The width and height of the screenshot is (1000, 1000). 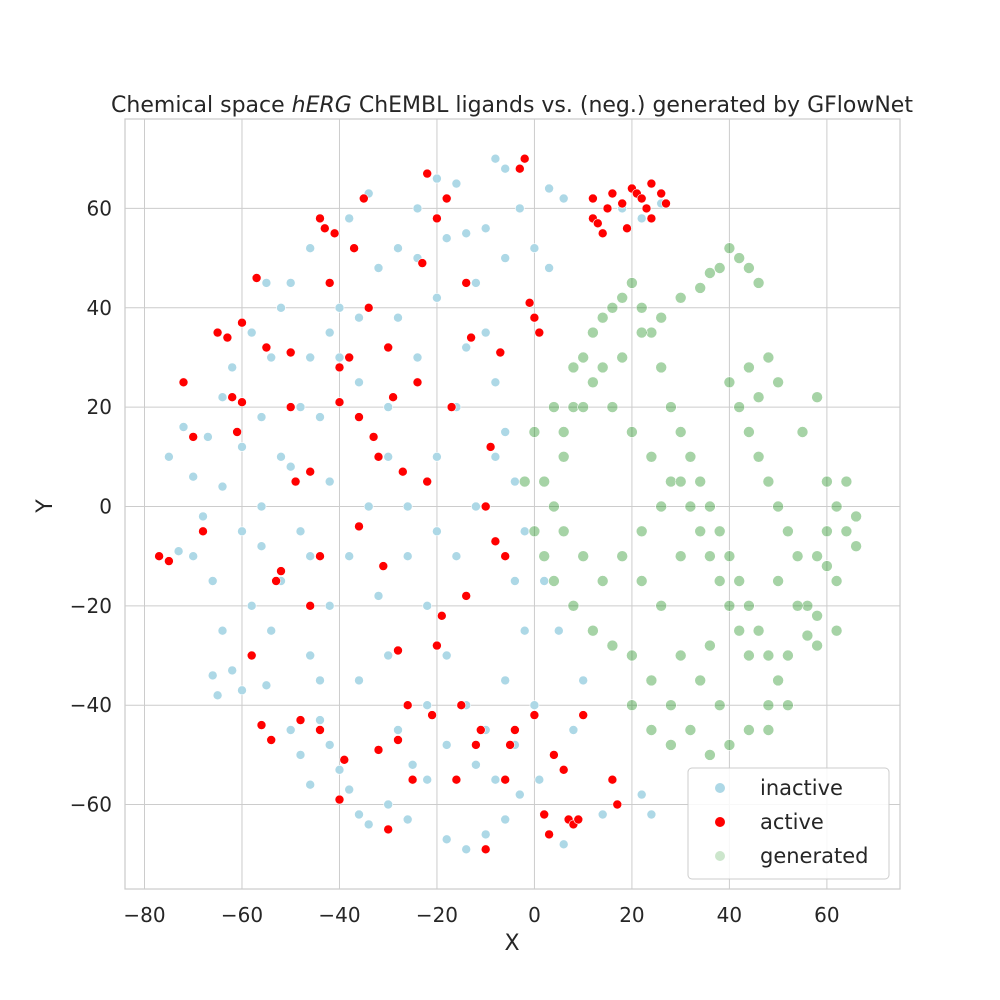 I want to click on x-tick-label: −40, so click(x=339, y=915).